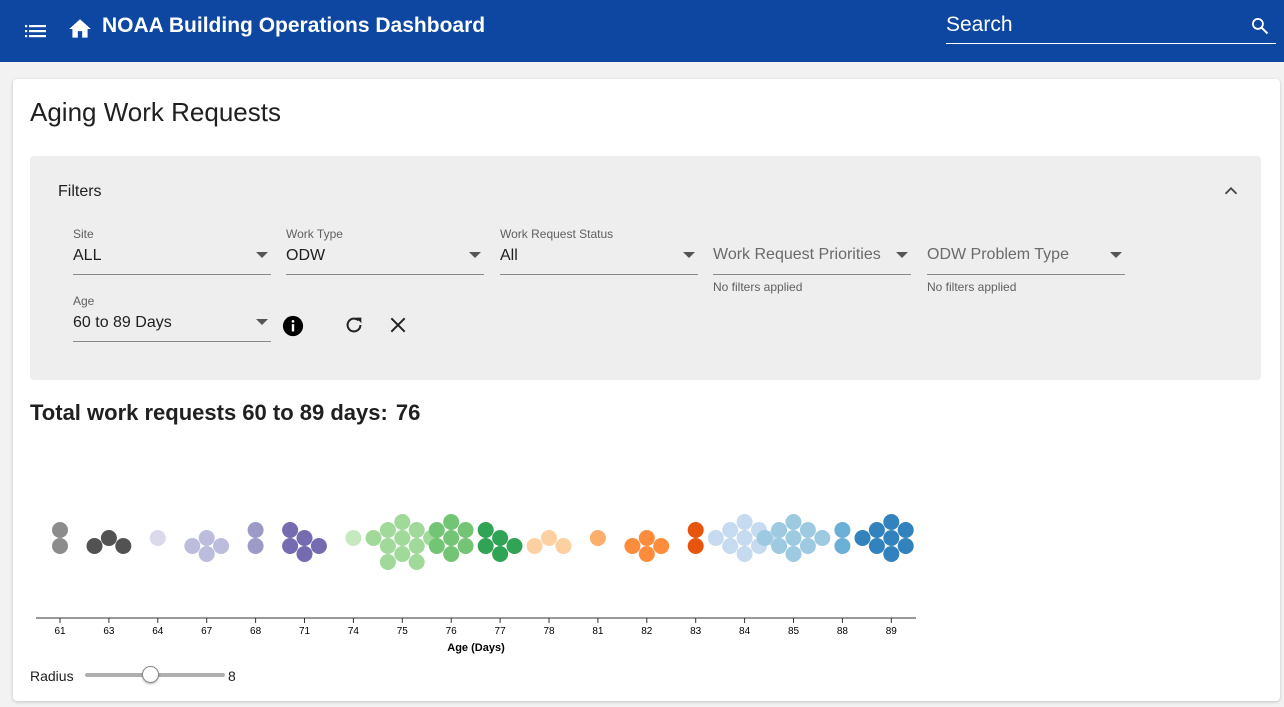  I want to click on work-request-priorities-select: Work Request Priorities, so click(812, 251).